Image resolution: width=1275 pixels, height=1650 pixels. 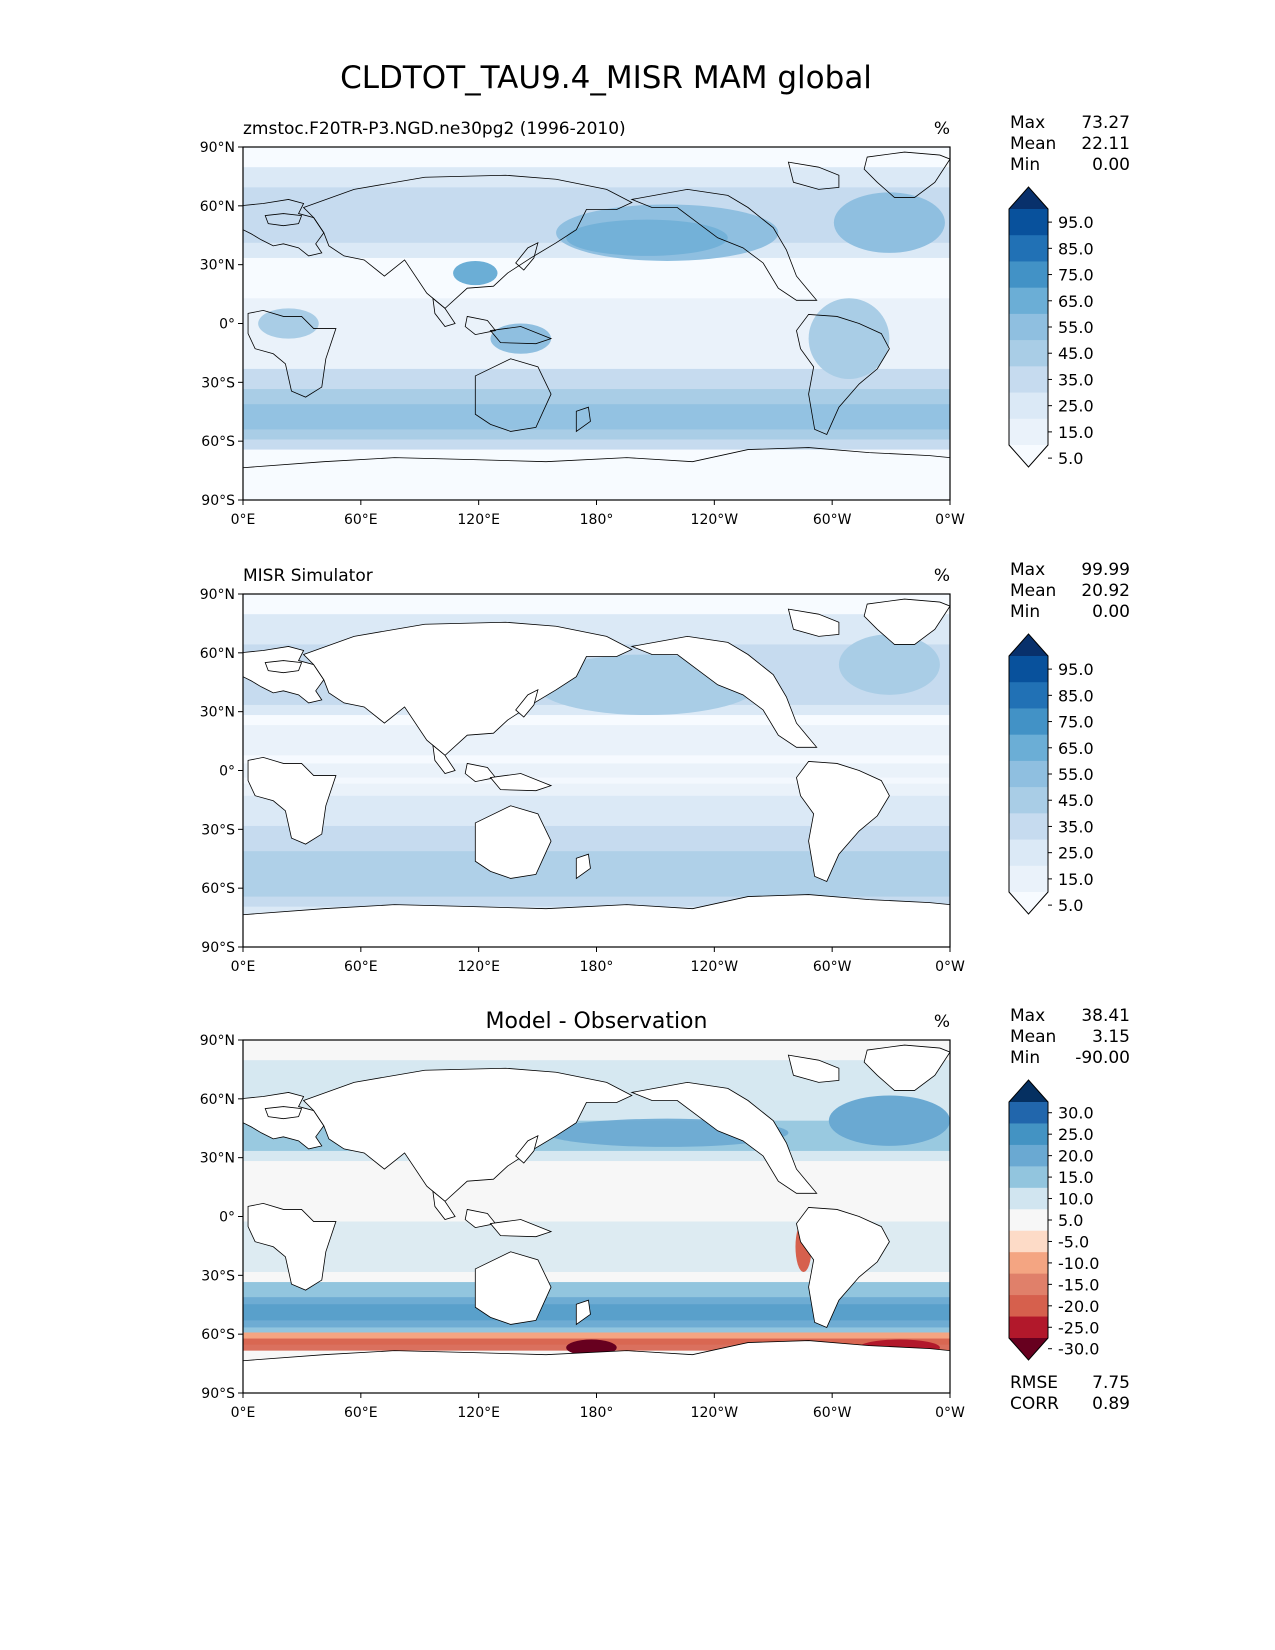 What do you see at coordinates (1076, 722) in the screenshot?
I see `colorbar-tick-label: 75.0` at bounding box center [1076, 722].